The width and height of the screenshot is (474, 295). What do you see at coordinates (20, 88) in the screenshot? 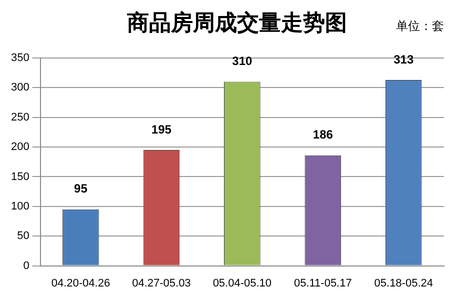
I see `y-tick-label: 300` at bounding box center [20, 88].